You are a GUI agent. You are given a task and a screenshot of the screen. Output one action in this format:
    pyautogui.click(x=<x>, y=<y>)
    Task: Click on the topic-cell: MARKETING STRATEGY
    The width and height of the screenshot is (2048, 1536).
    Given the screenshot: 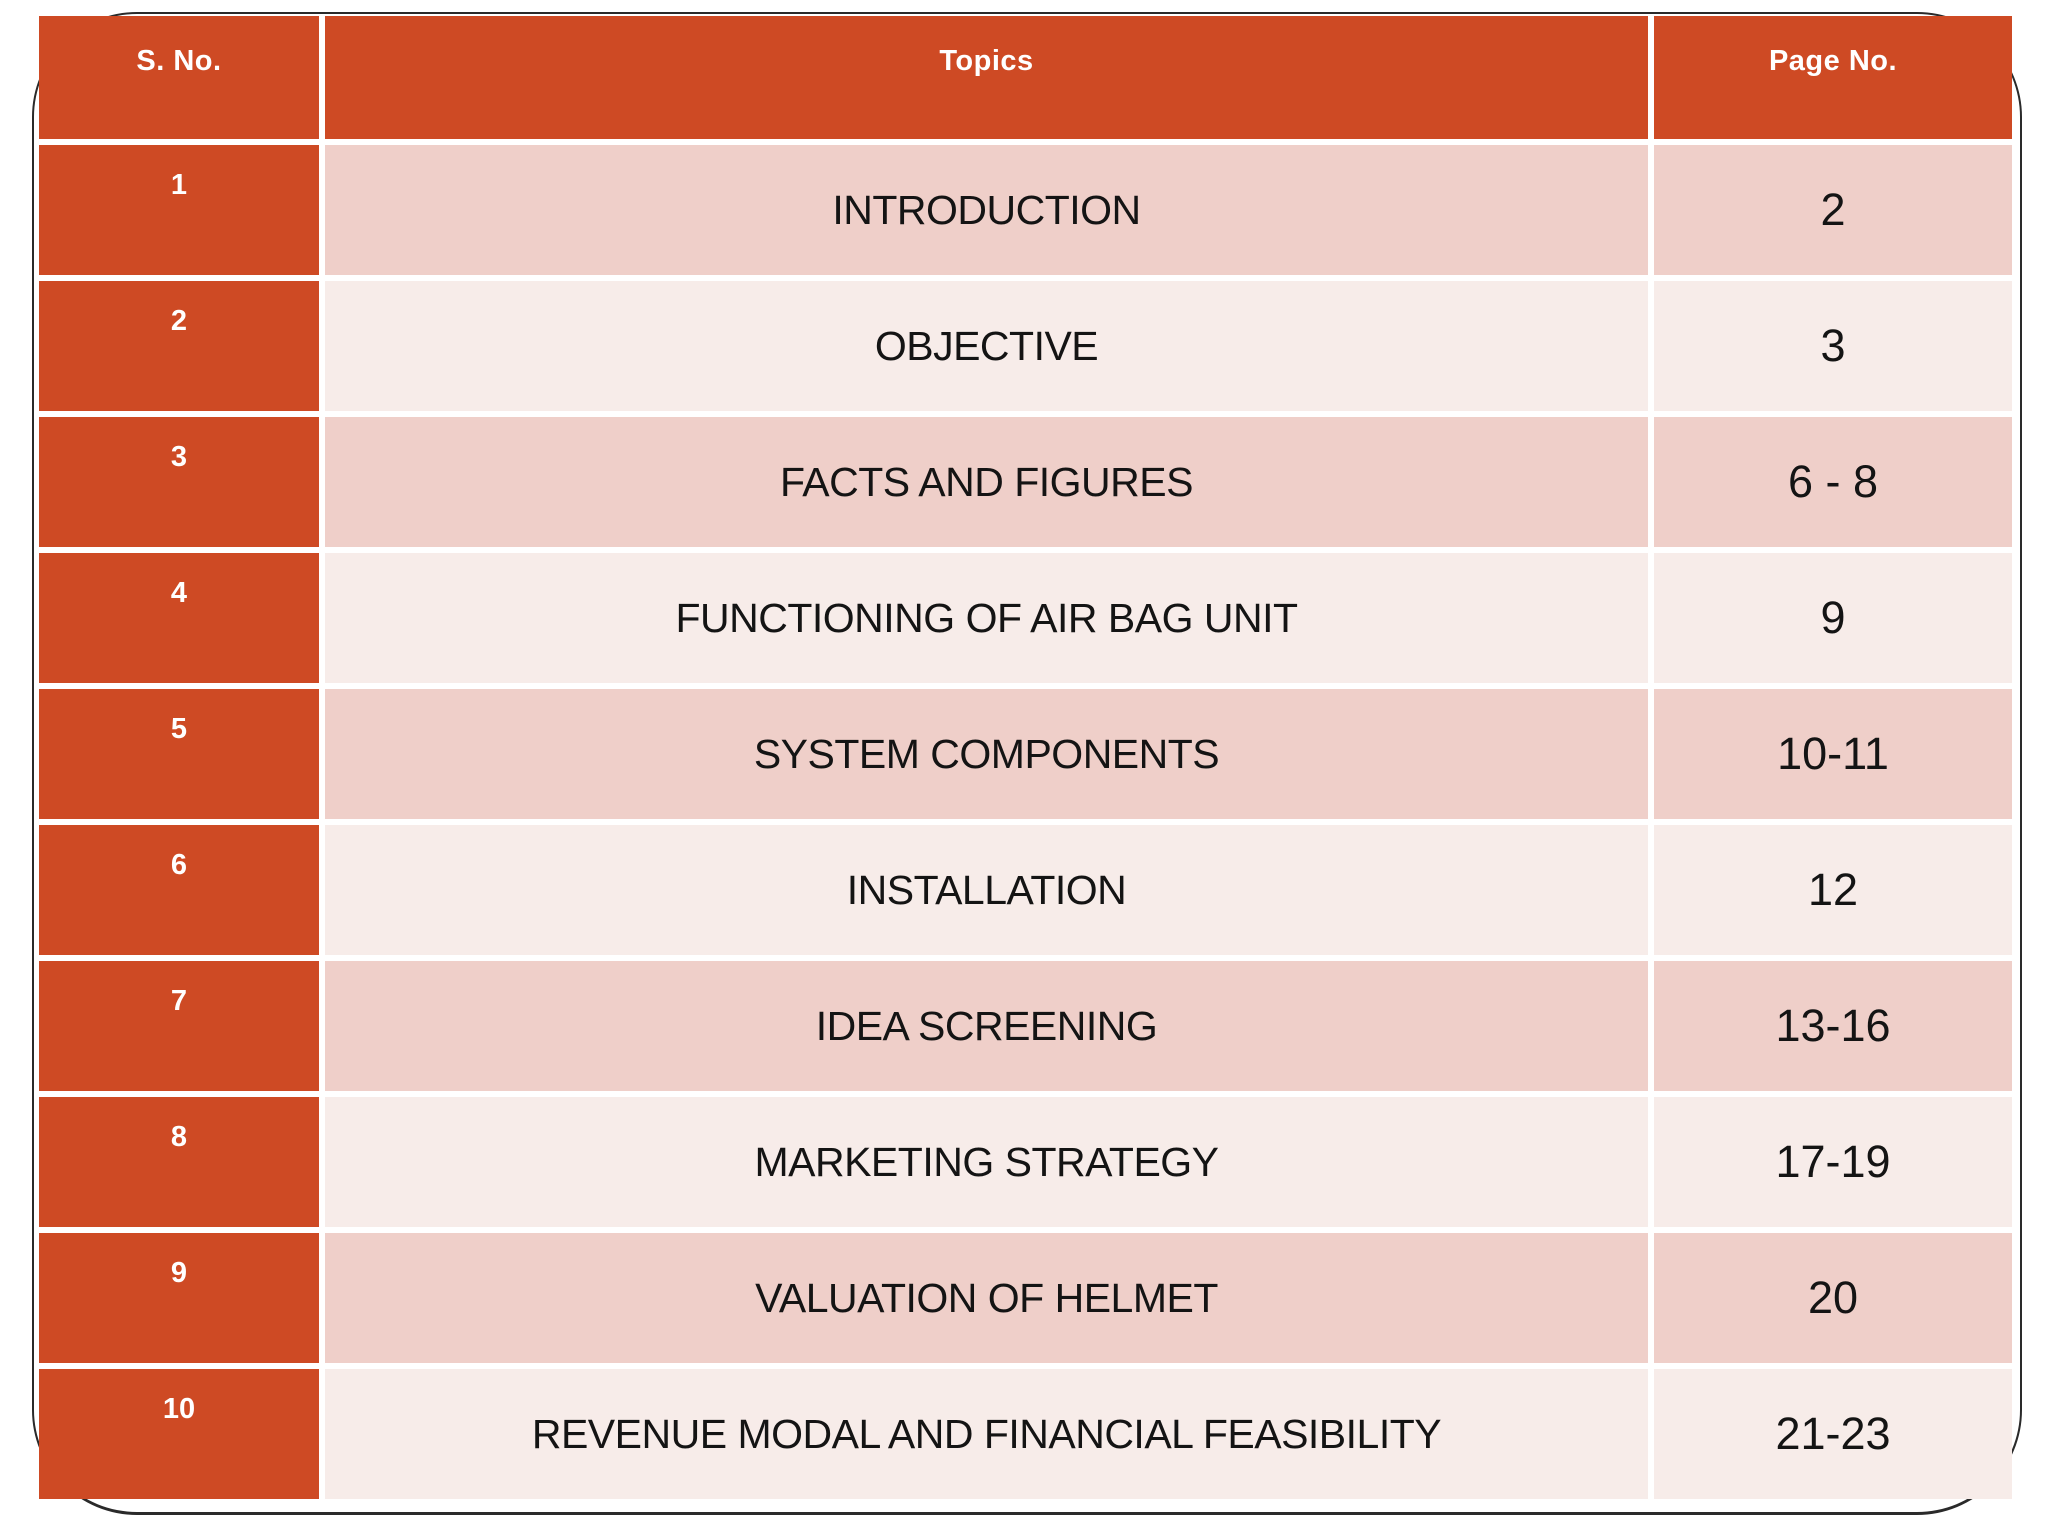 What is the action you would take?
    pyautogui.click(x=986, y=1162)
    